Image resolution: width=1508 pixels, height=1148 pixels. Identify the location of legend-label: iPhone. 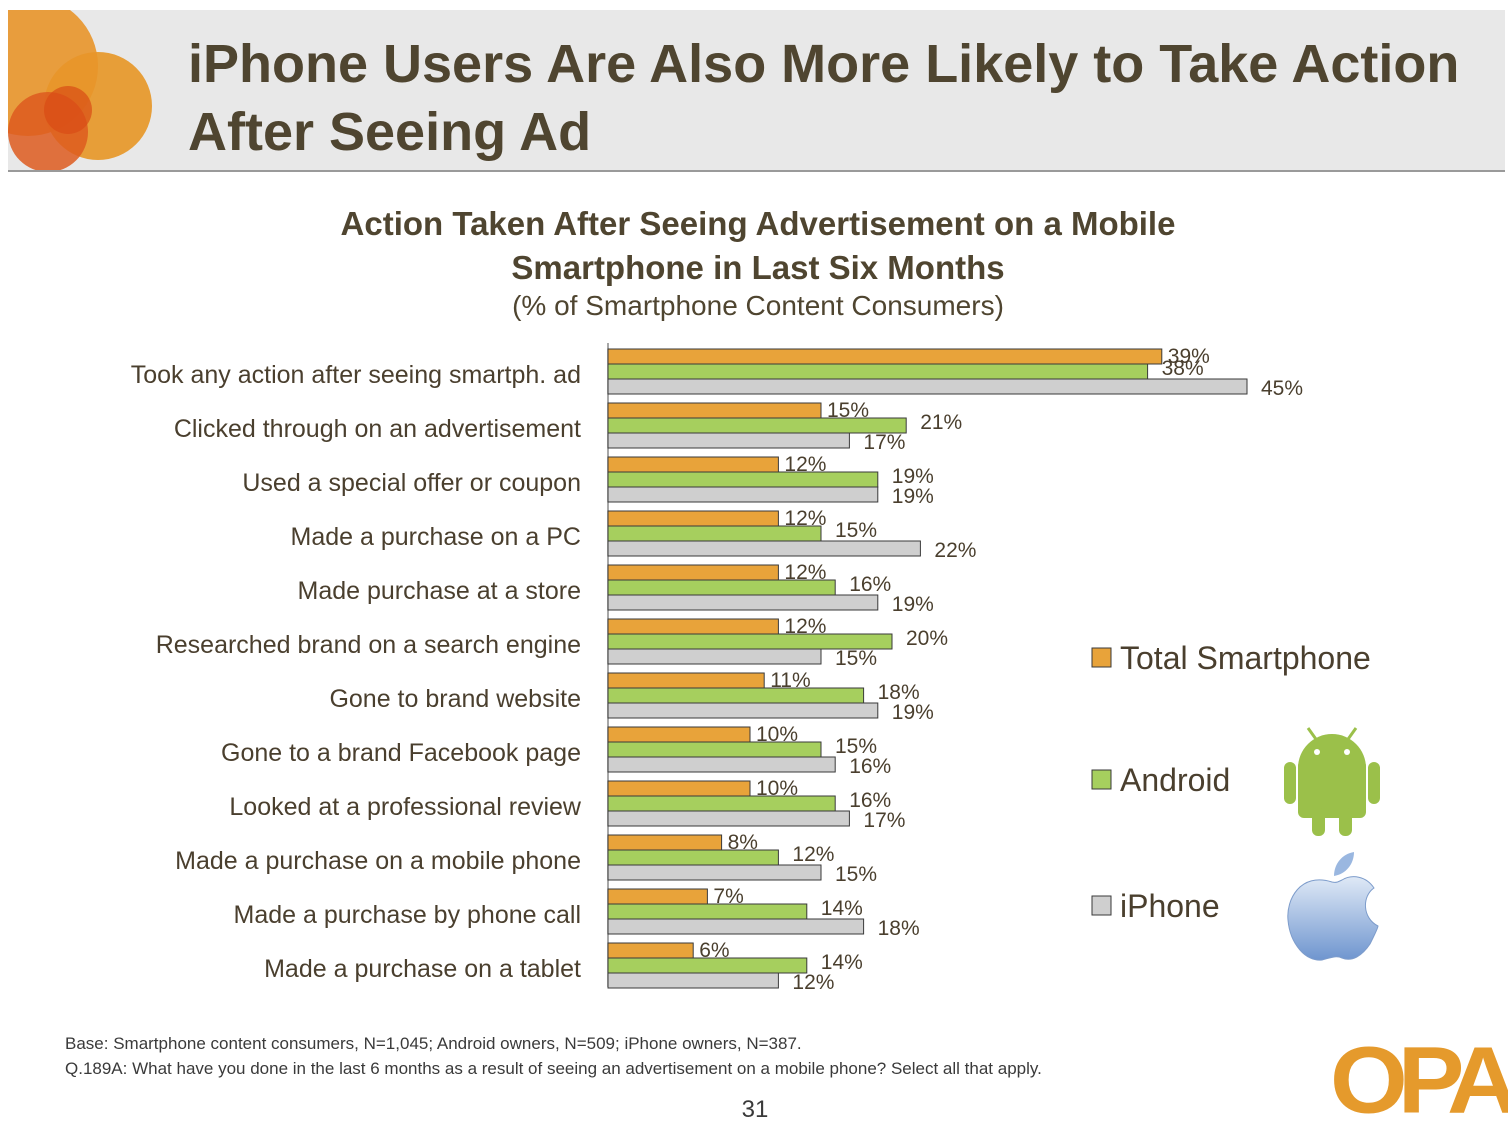
(1170, 906).